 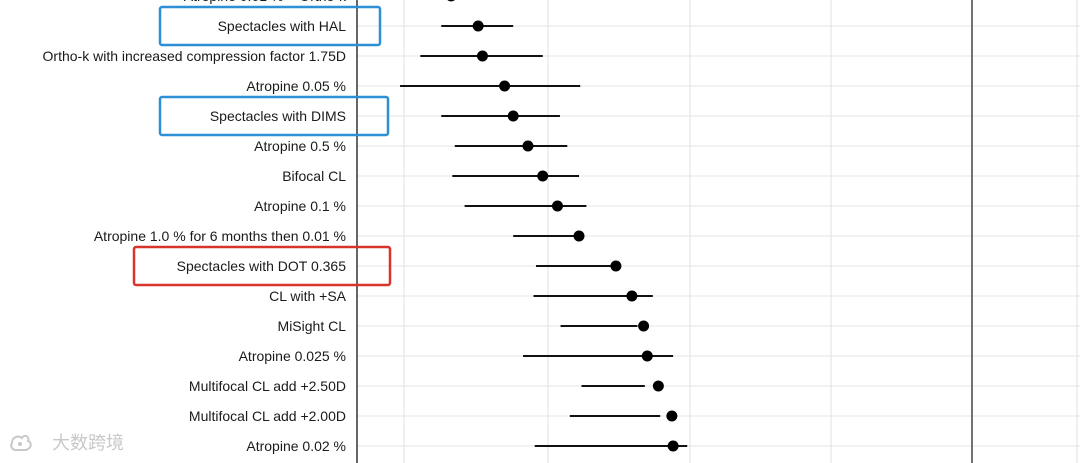 I want to click on row-label: Spectacles with DIMS, so click(x=278, y=116).